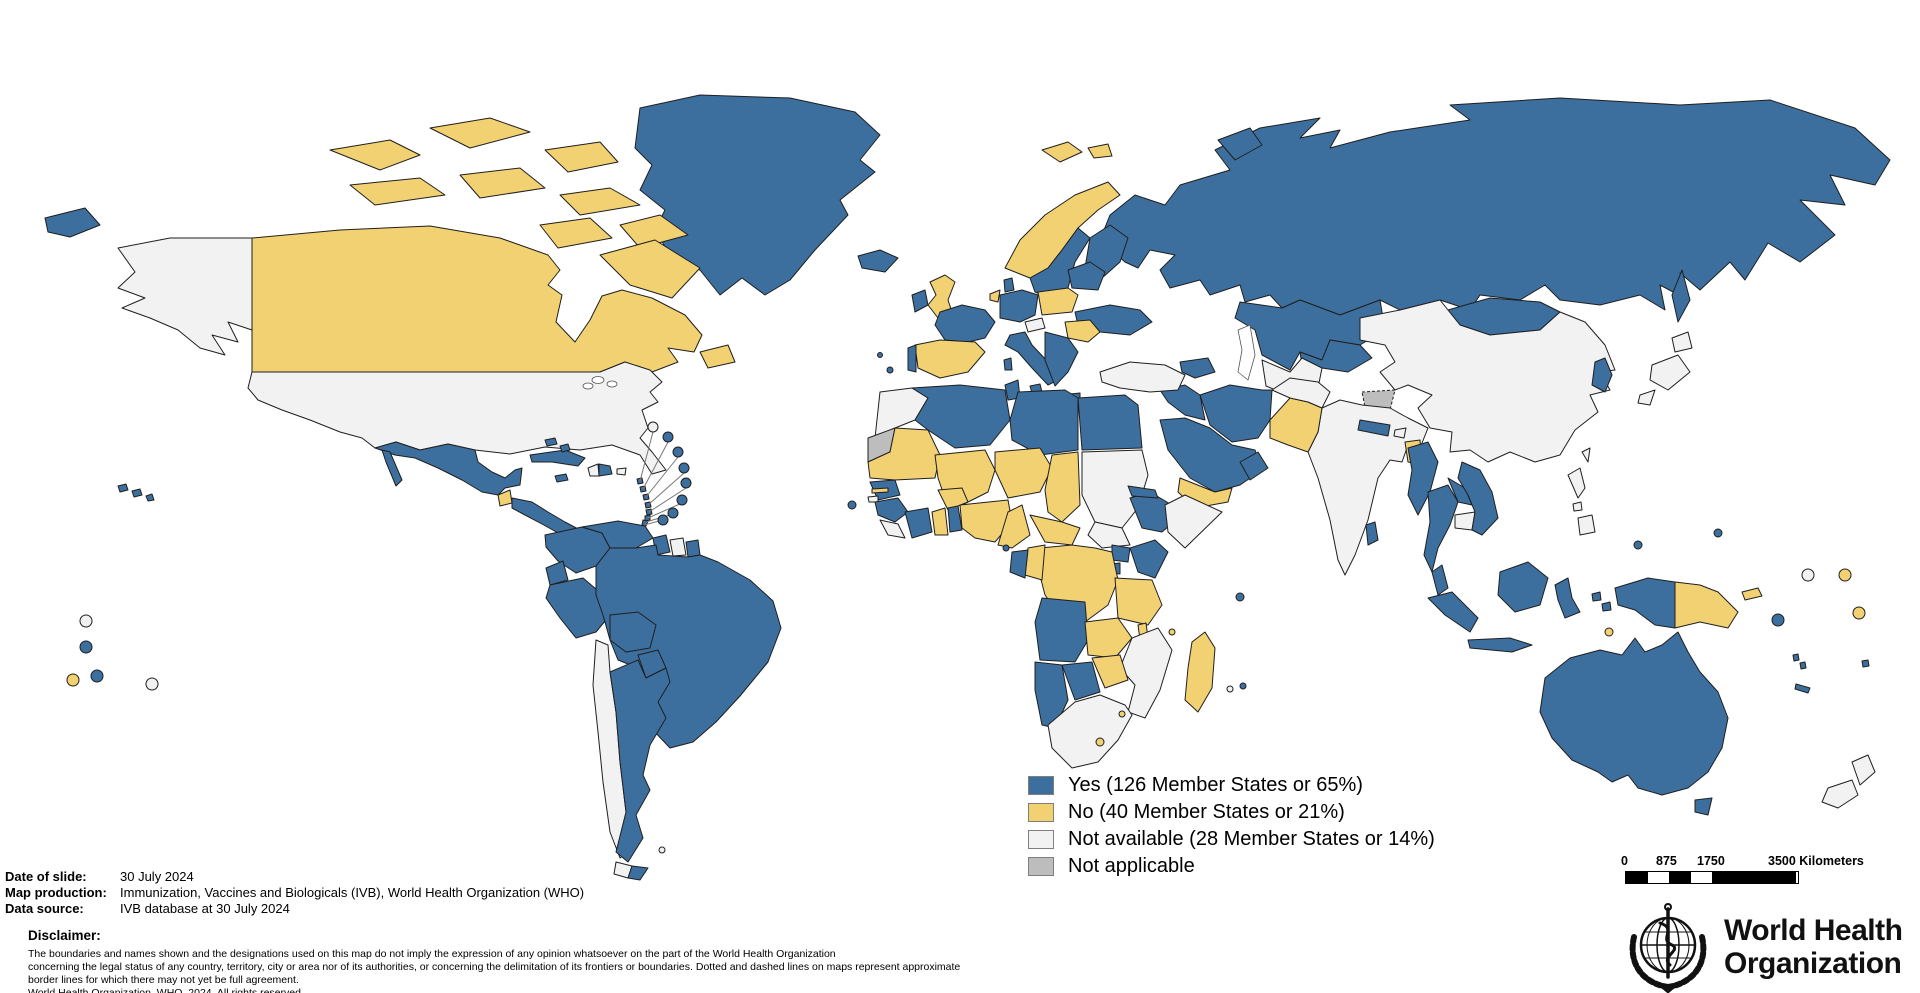  I want to click on country-niger, so click(1023, 473).